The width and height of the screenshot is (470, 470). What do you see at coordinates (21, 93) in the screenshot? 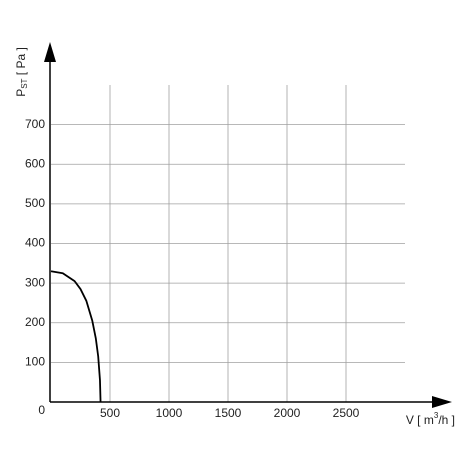
I see `y-label-main: P` at bounding box center [21, 93].